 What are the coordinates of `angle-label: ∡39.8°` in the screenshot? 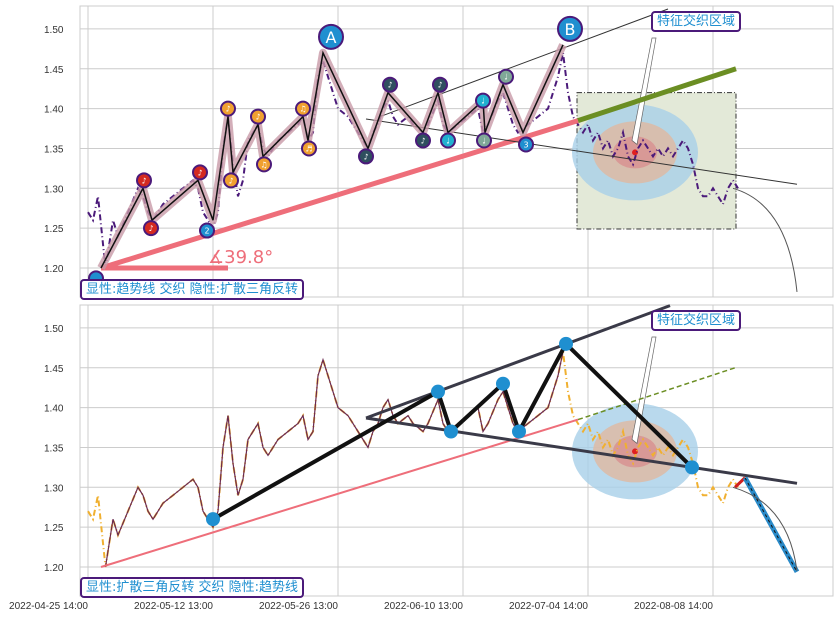 It's located at (240, 257).